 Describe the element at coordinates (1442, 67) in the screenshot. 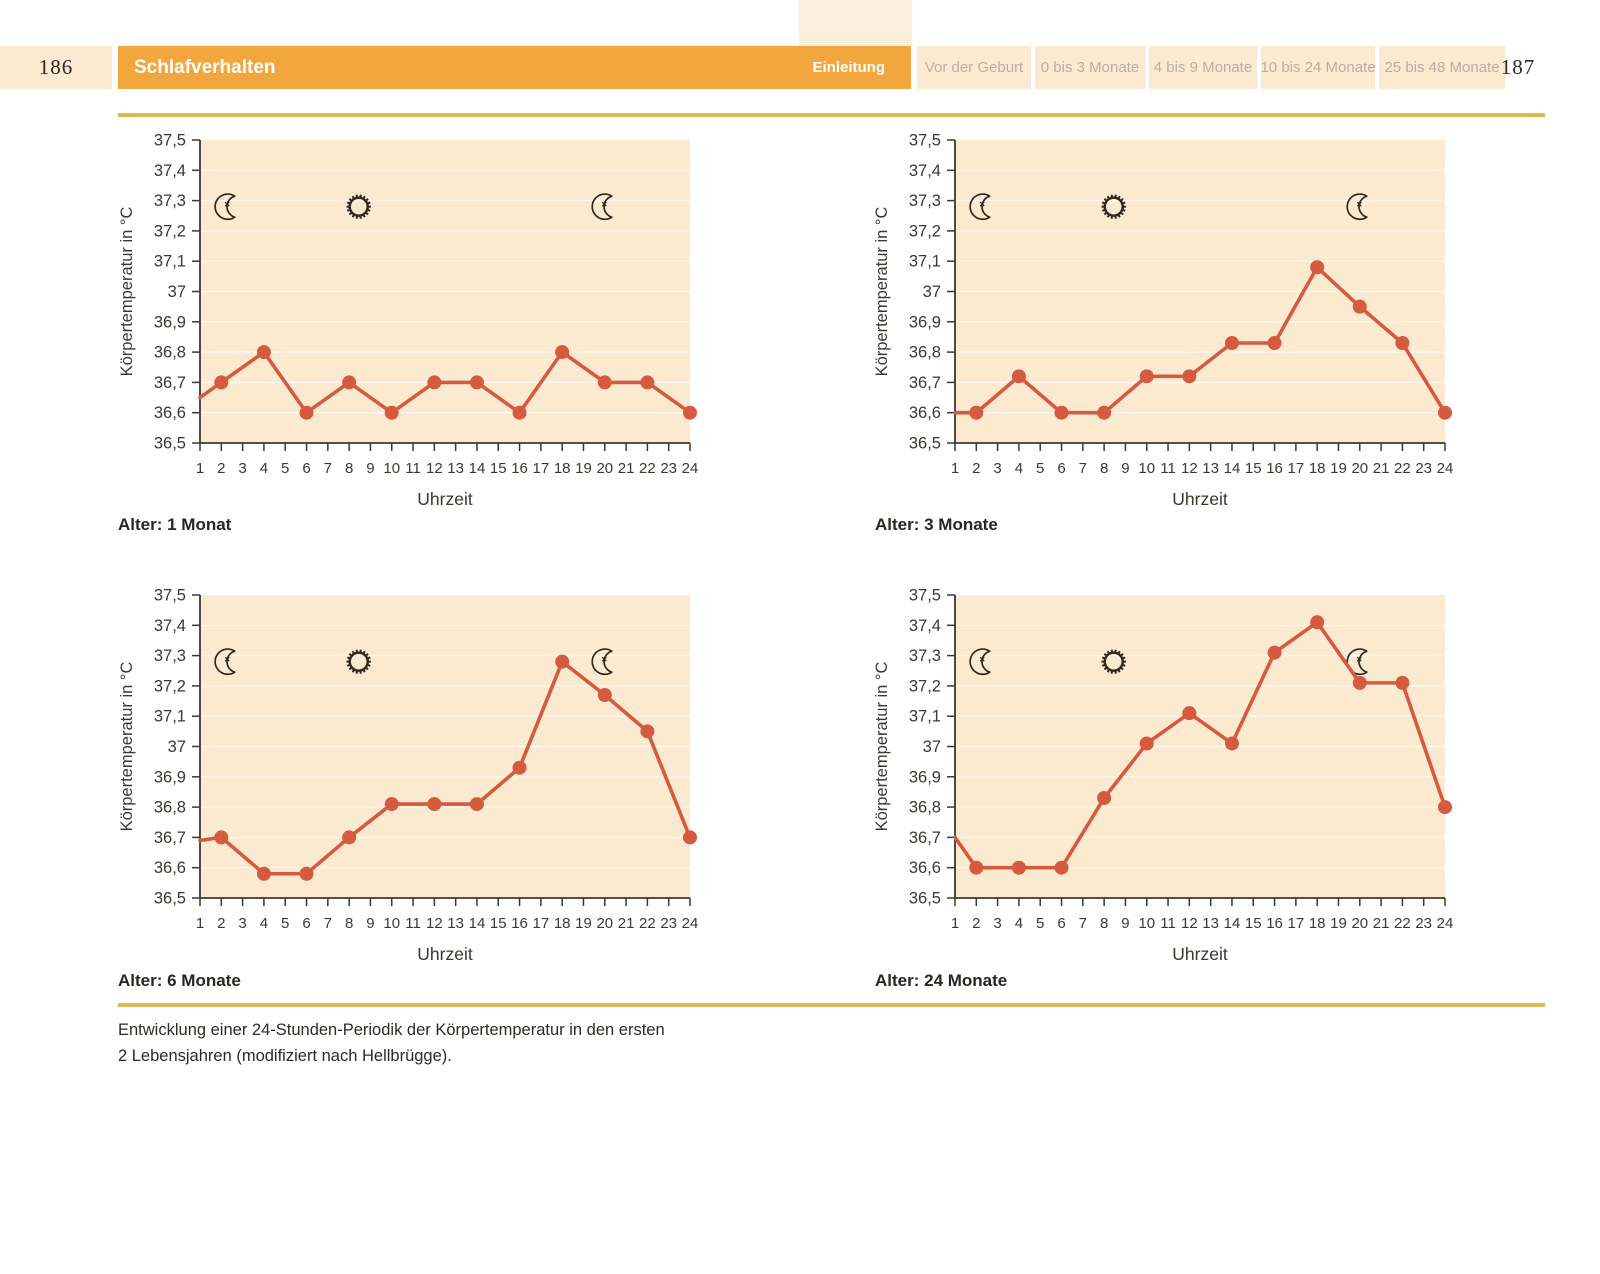

I see `tab-25-bis-48-monate: 25 bis 48 Monate` at that location.